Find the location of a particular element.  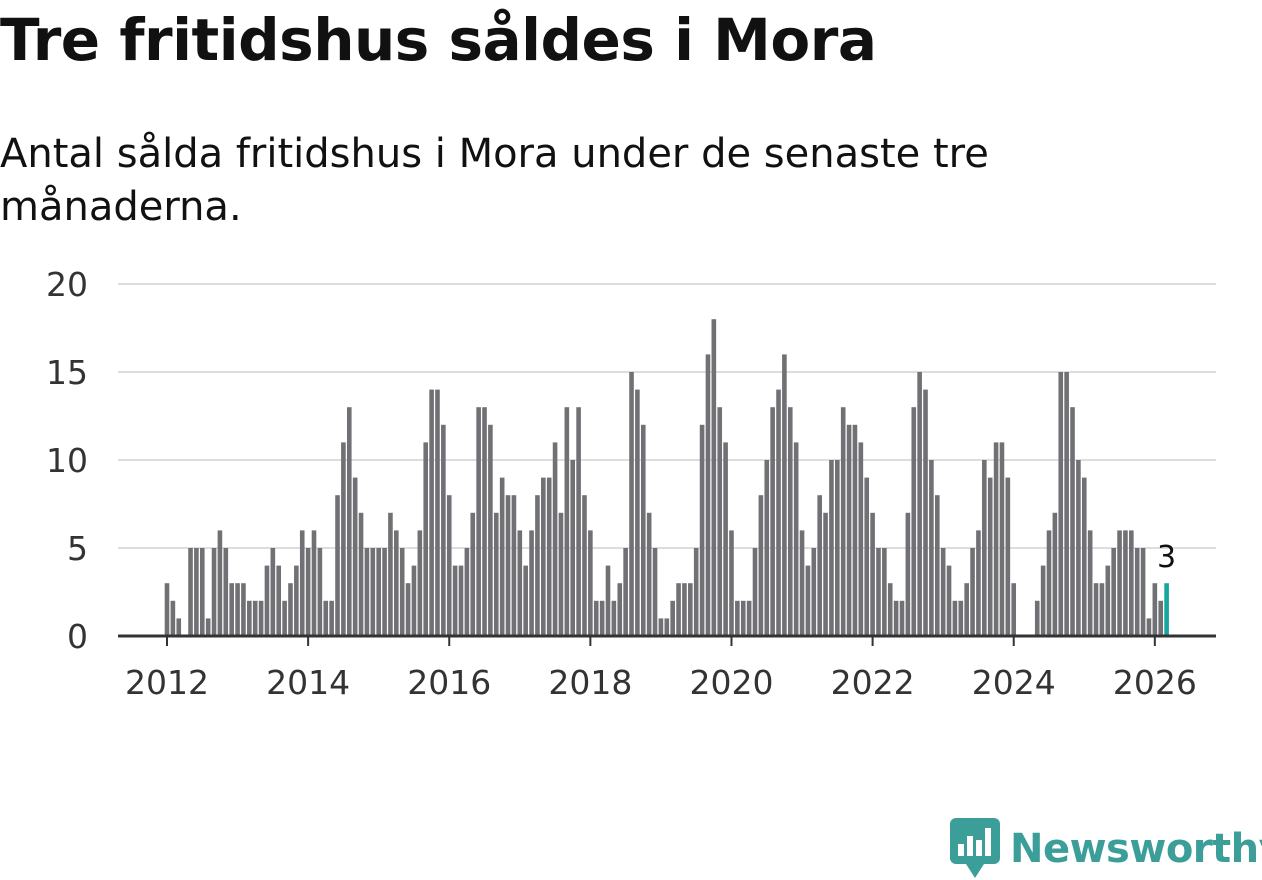

x-tick-label: 2016 is located at coordinates (449, 682).